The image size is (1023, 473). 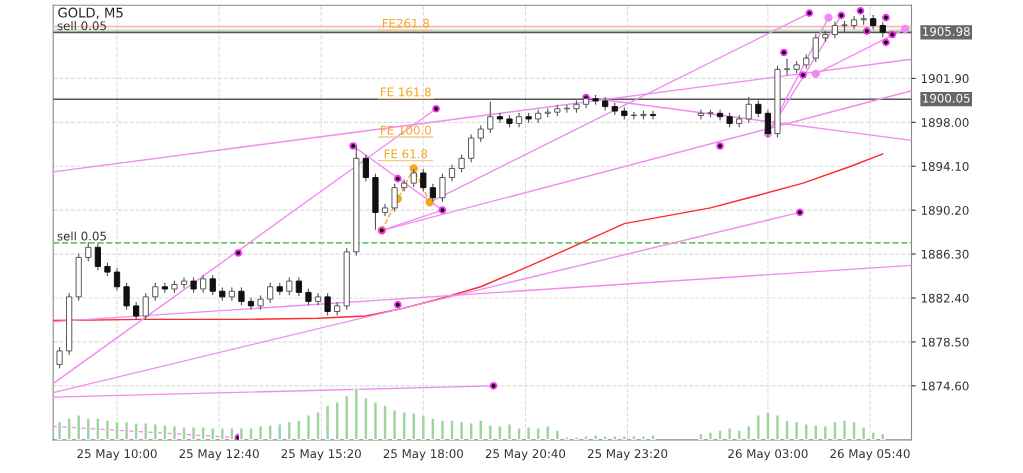 I want to click on series-label: FE 61.8, so click(x=406, y=154).